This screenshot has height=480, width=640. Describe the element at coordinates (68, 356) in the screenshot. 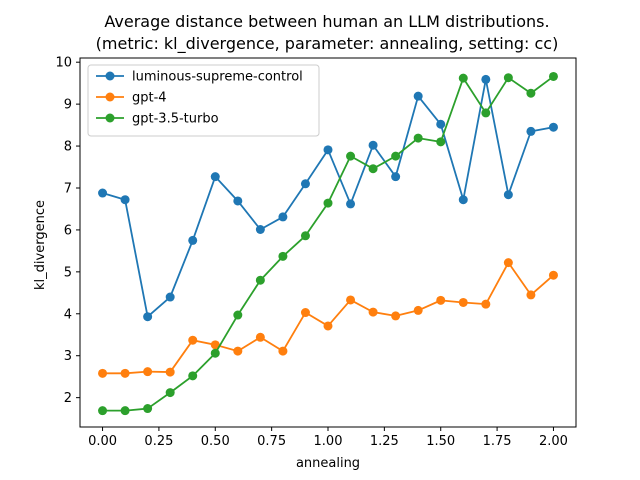

I see `y-tick-label: 3` at that location.